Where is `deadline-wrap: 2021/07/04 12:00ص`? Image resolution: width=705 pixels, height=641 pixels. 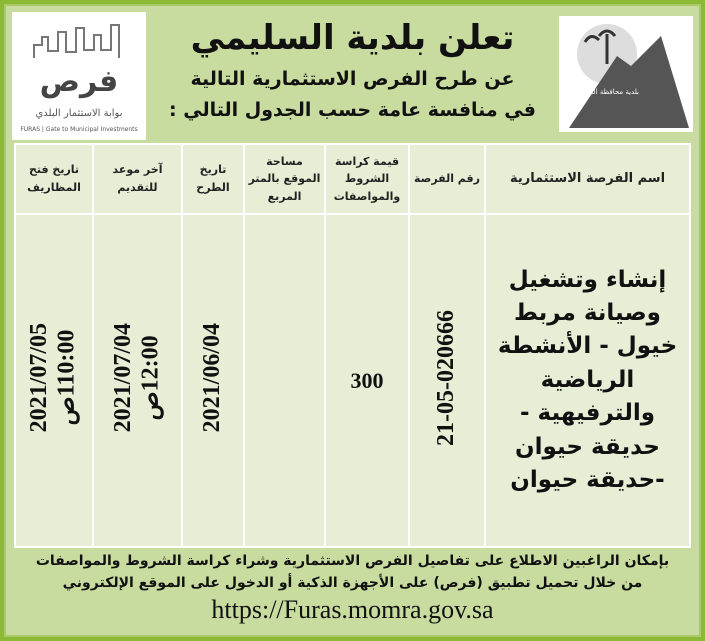 deadline-wrap: 2021/07/04 12:00ص is located at coordinates (137, 377).